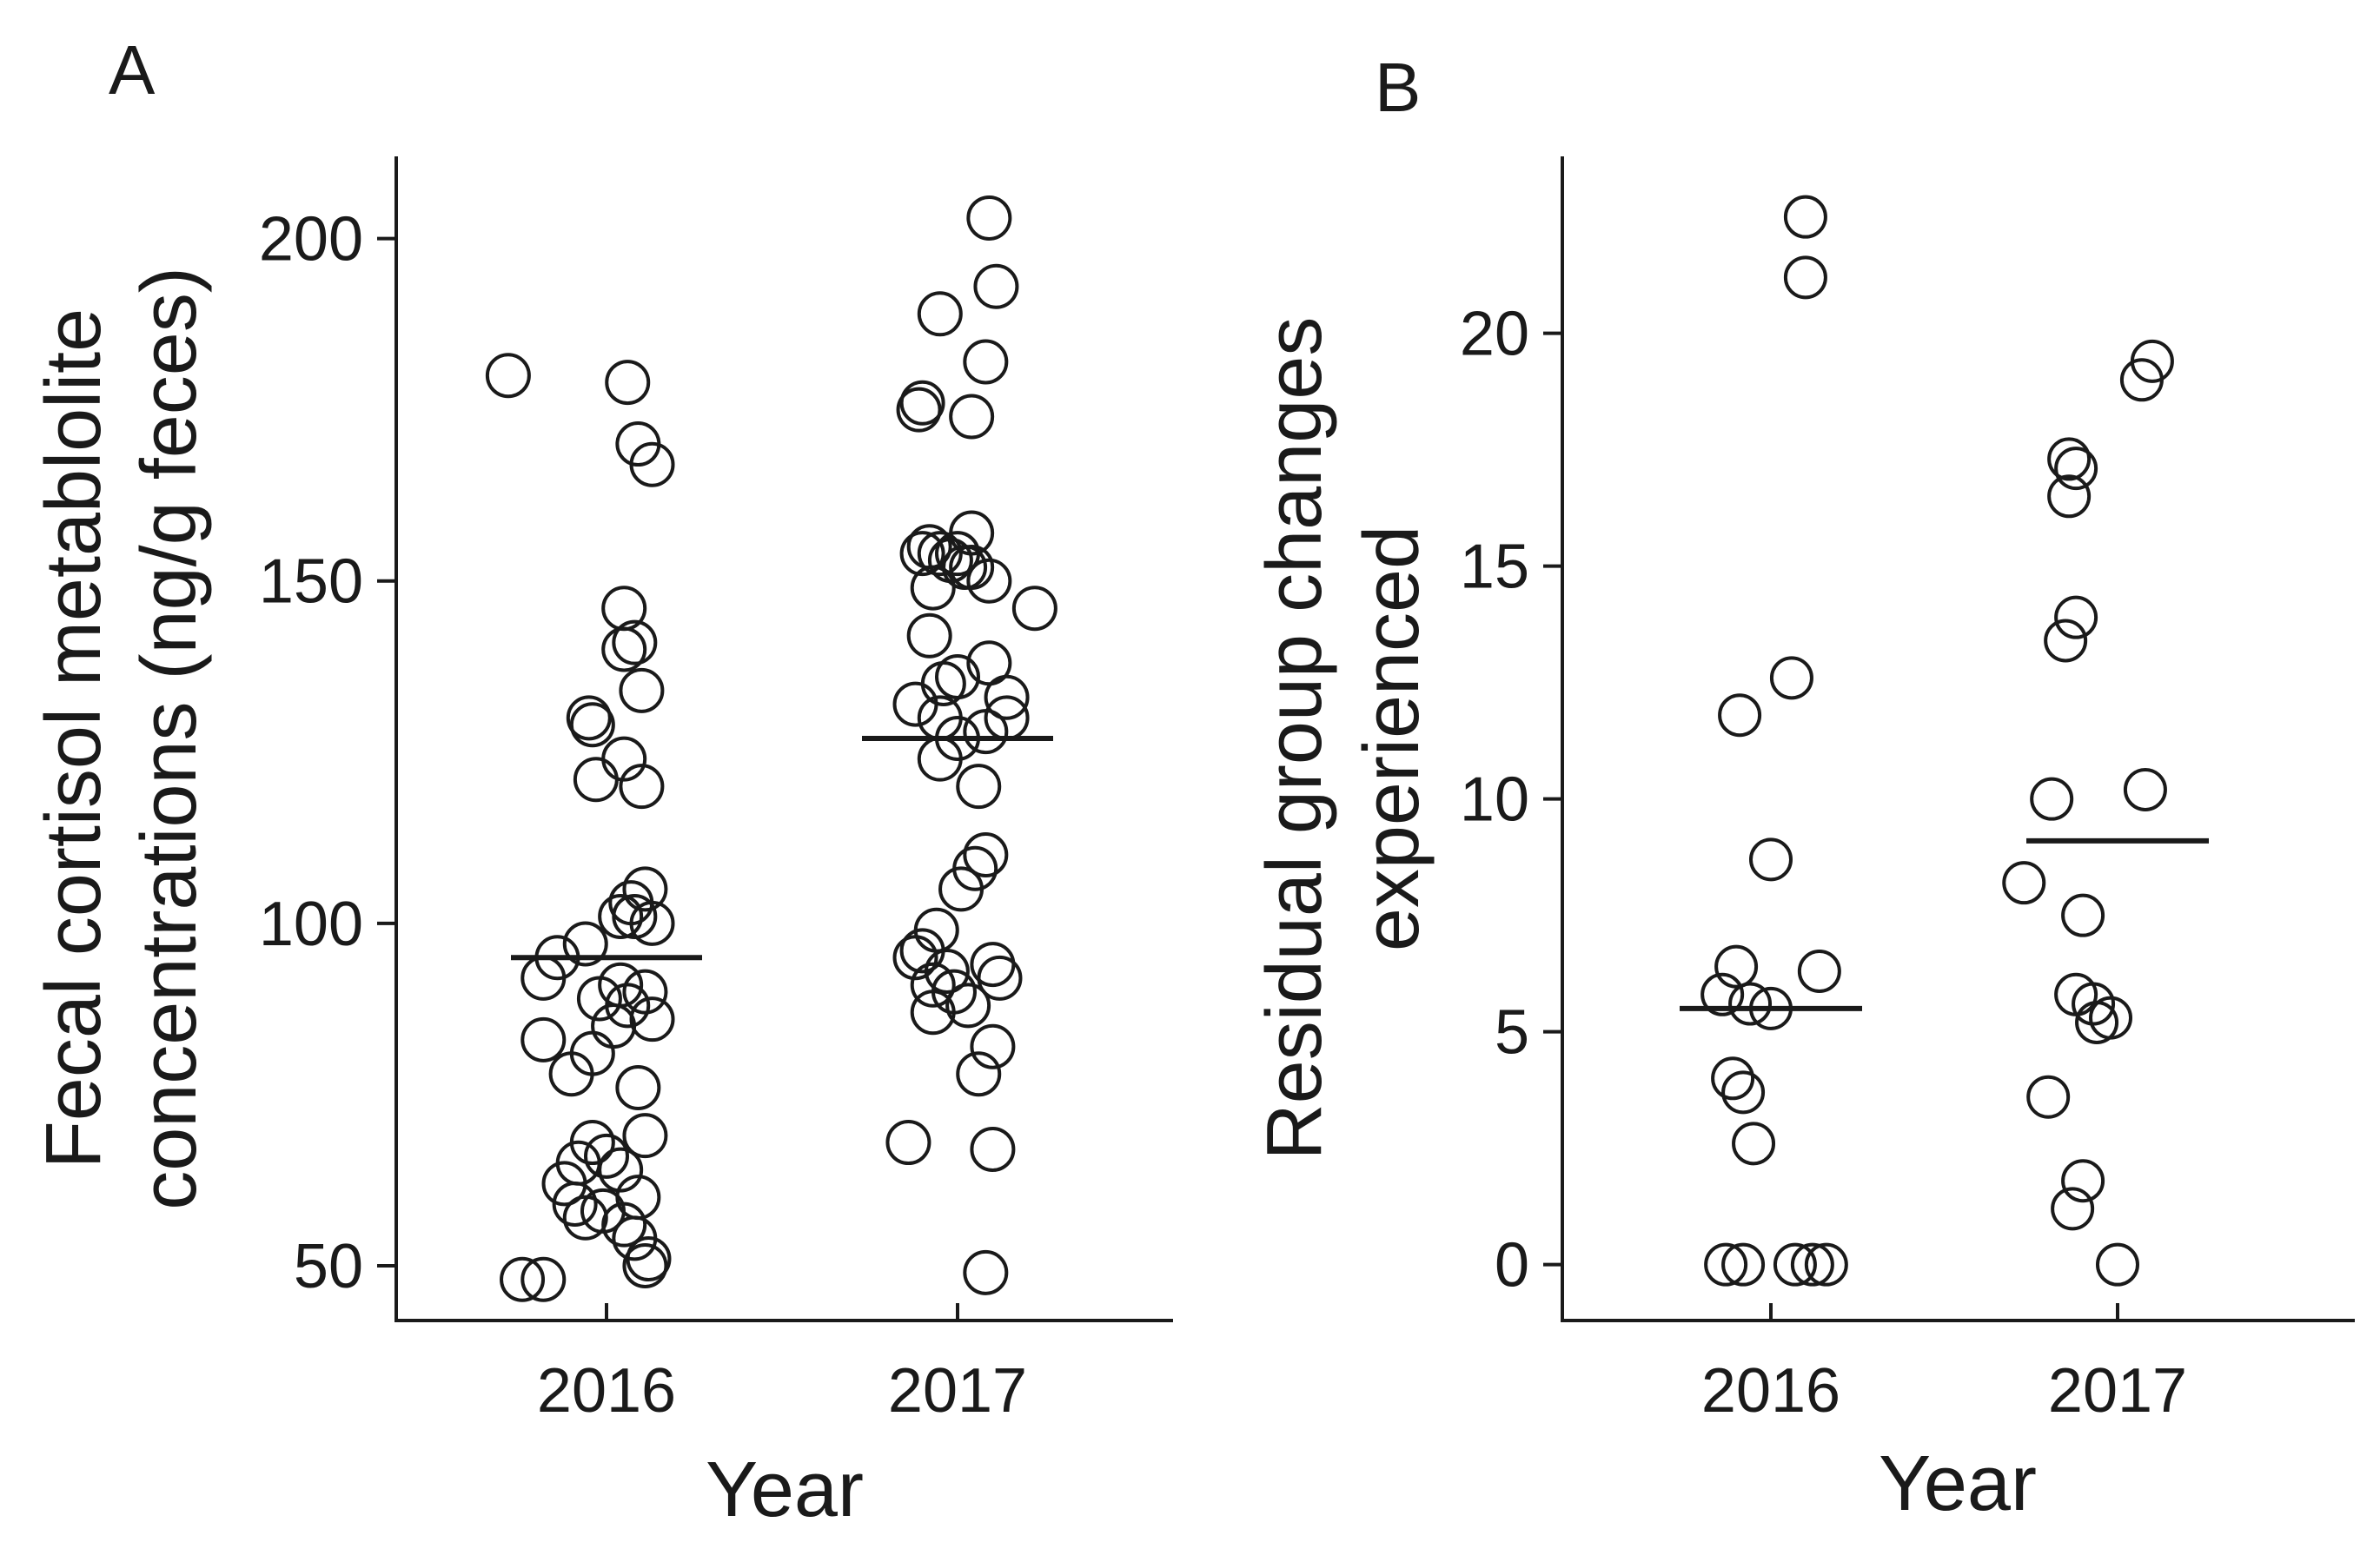 This screenshot has width=2380, height=1549. Describe the element at coordinates (1494, 800) in the screenshot. I see `y-tick-label: 10` at that location.